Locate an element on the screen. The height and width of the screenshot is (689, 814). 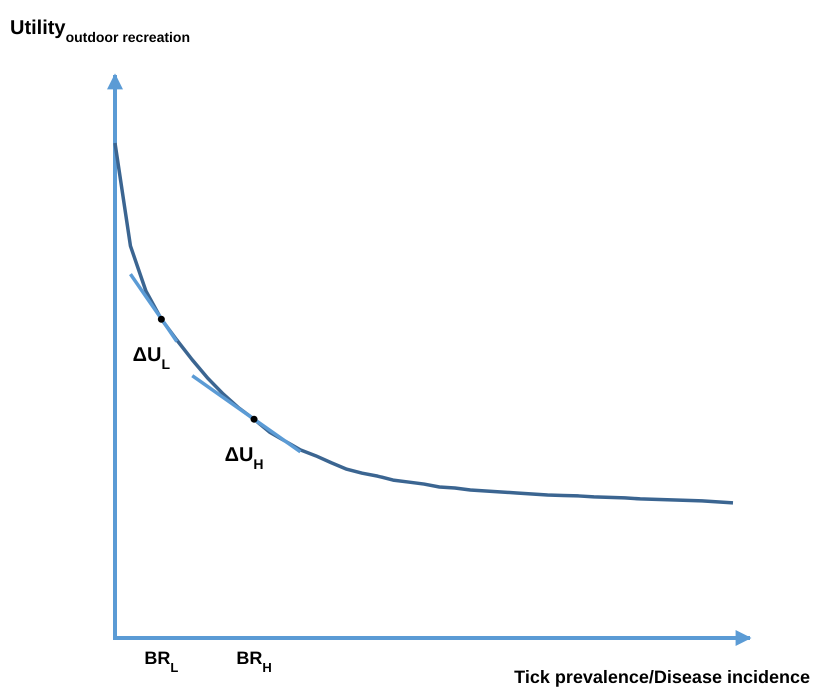
x-axis-title: Tick prevalence/Disease incidence is located at coordinates (662, 677).